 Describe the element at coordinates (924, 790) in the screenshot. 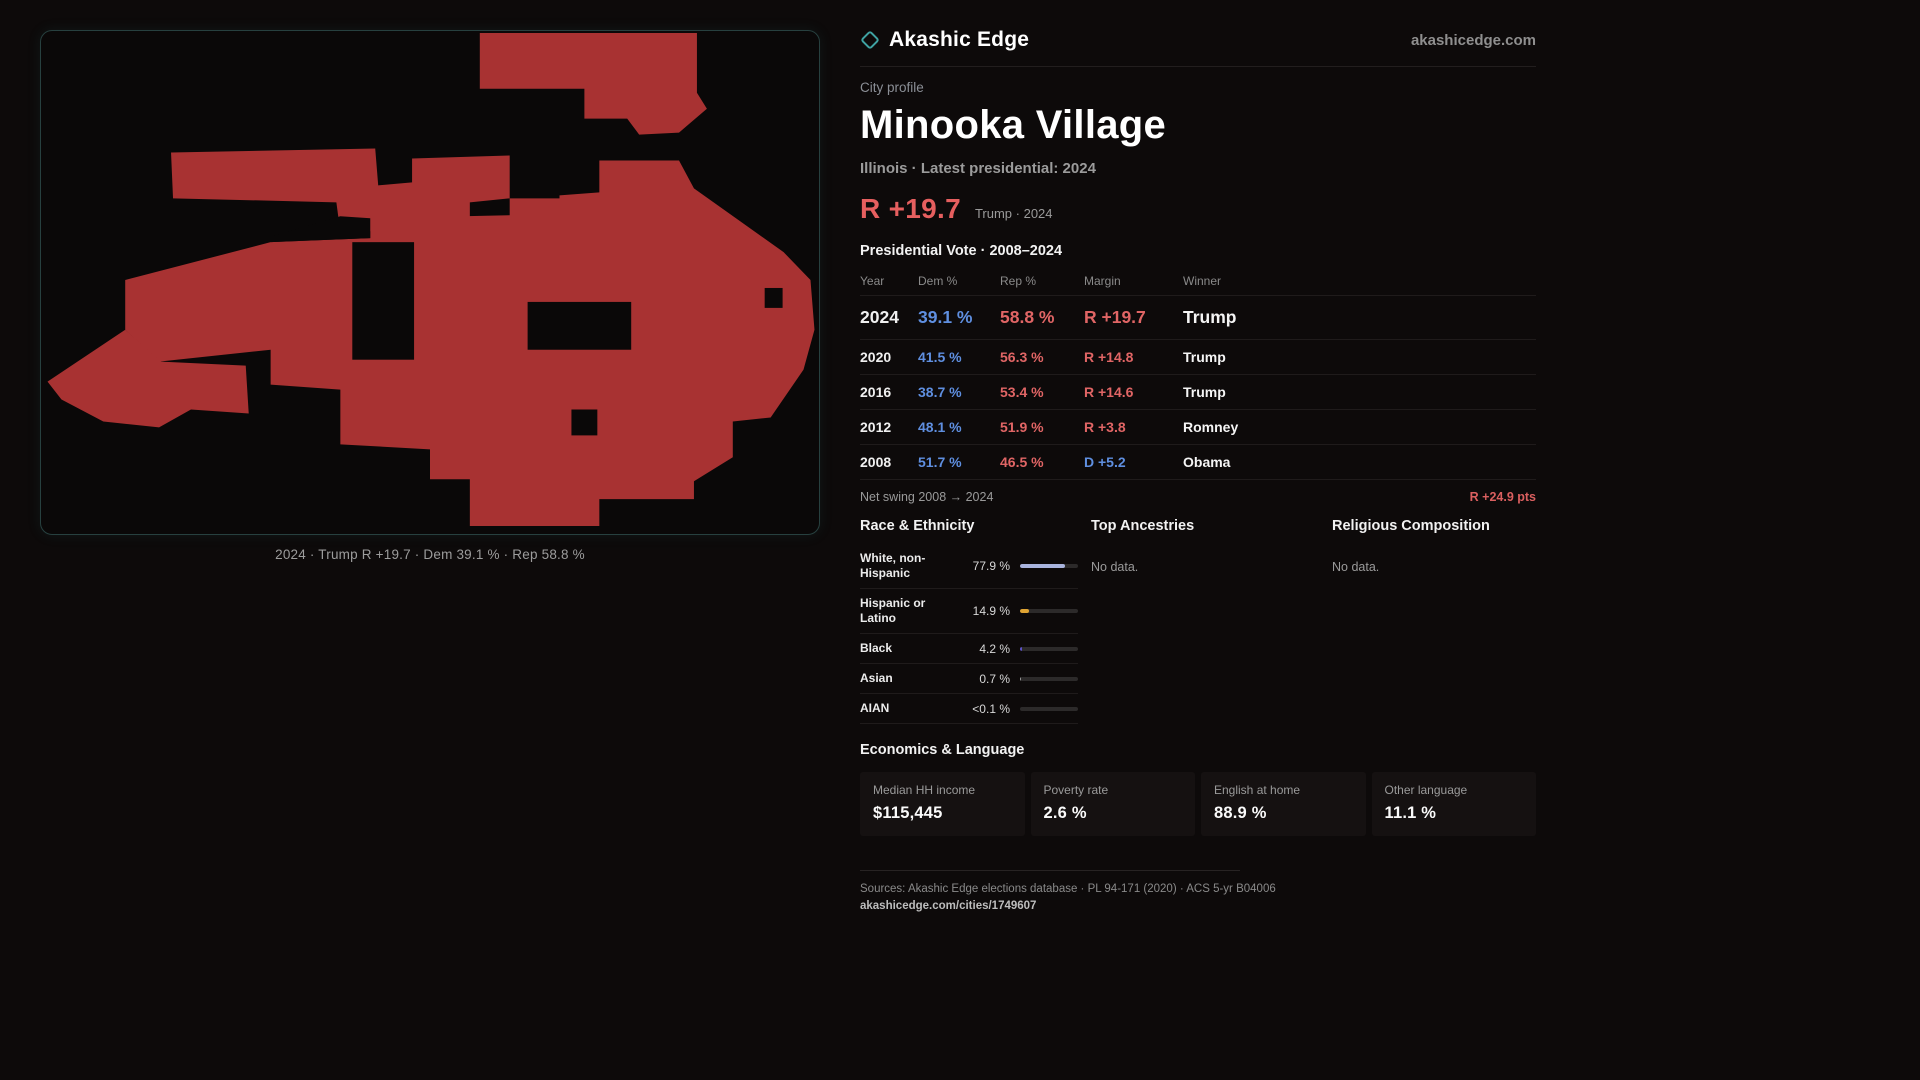

I see `stat-label: Median HH income` at that location.